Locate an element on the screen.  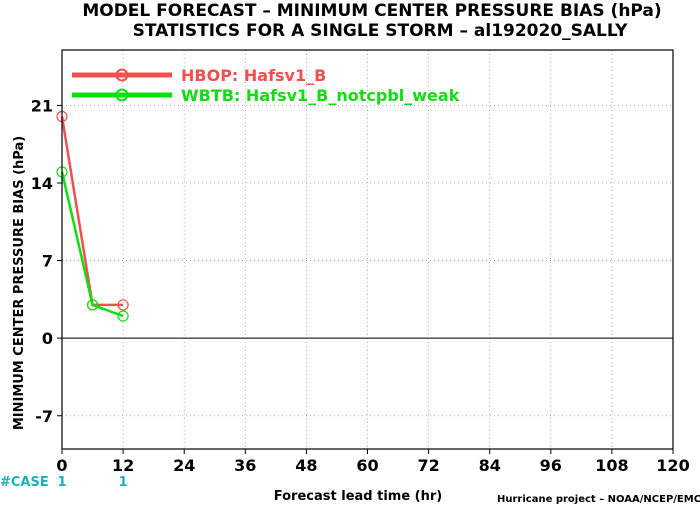
y-tick-label: 14 is located at coordinates (42, 183).